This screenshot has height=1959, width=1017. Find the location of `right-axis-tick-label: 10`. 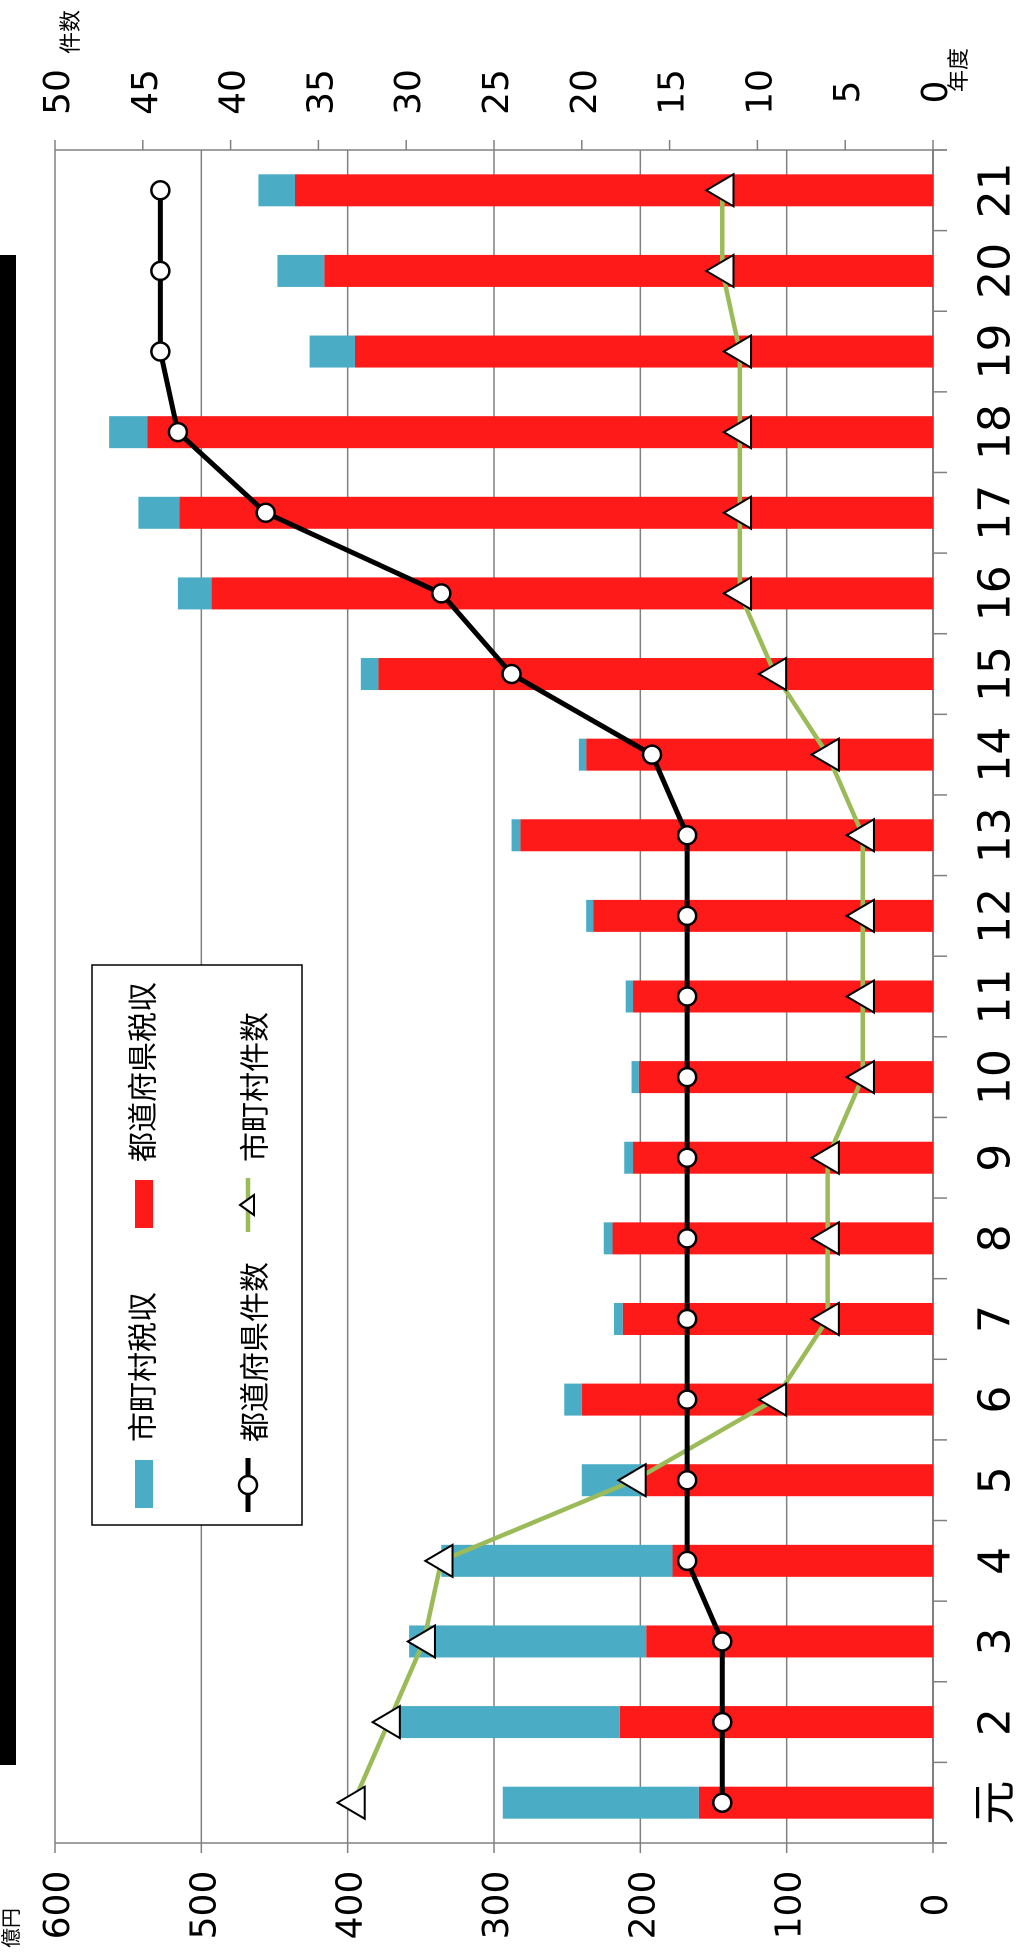

right-axis-tick-label: 10 is located at coordinates (759, 92).